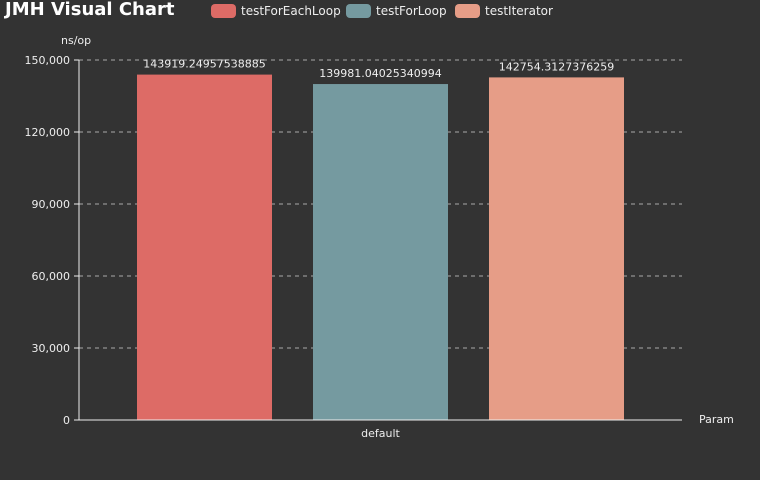  I want to click on y-axis-name: ns/op, so click(76, 40).